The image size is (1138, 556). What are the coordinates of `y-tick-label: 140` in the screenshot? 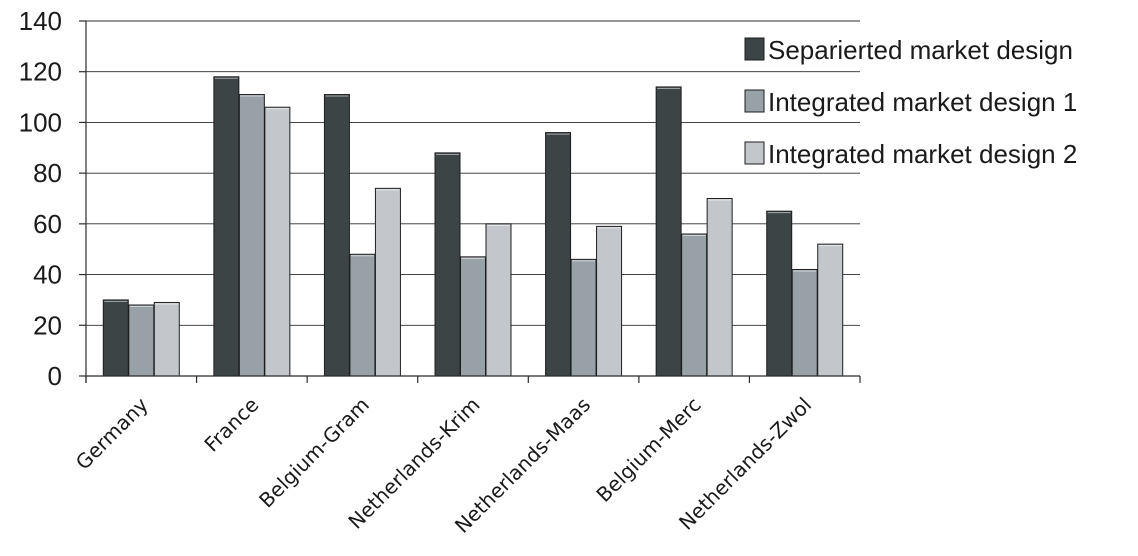 It's located at (40, 21).